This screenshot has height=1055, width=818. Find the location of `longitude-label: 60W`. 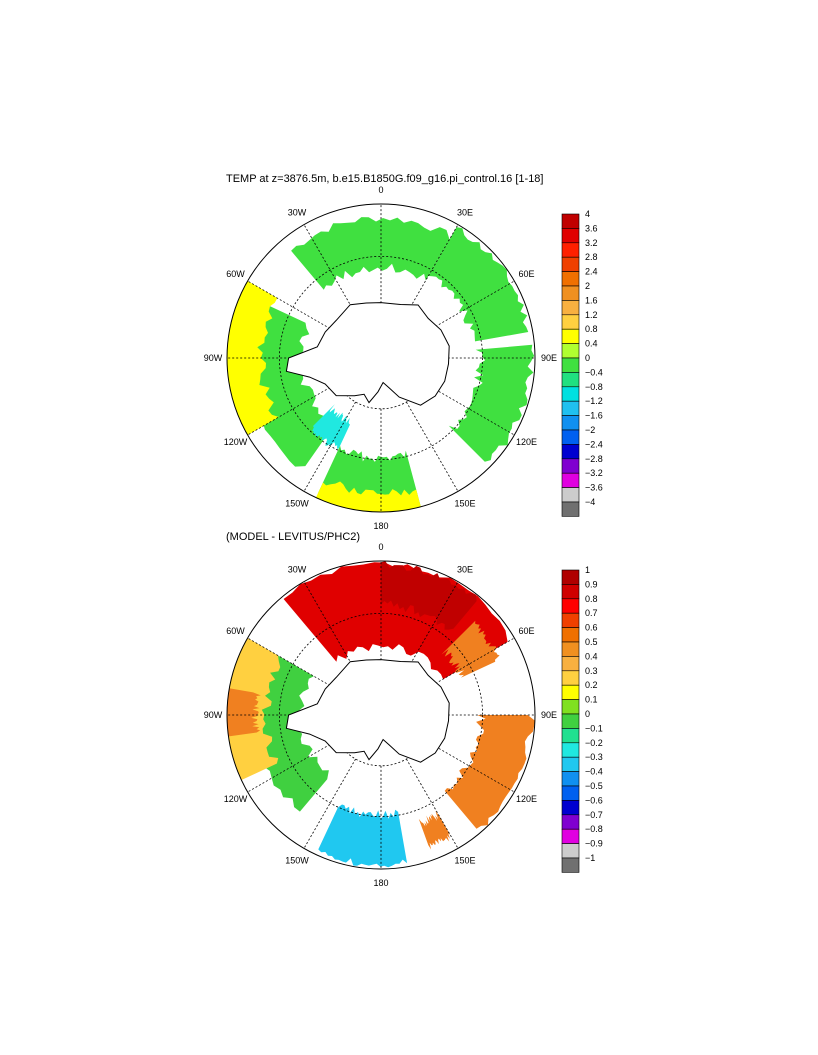

longitude-label: 60W is located at coordinates (235, 274).